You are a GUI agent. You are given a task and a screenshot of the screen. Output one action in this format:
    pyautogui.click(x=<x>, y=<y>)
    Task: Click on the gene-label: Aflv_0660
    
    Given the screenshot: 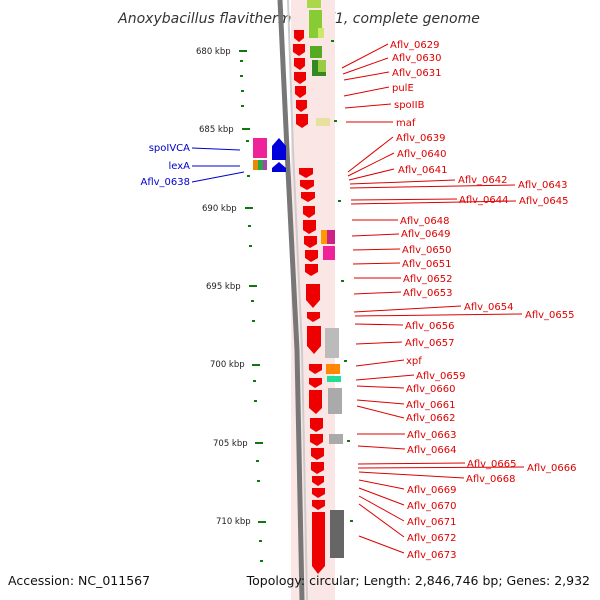 What is the action you would take?
    pyautogui.click(x=431, y=389)
    